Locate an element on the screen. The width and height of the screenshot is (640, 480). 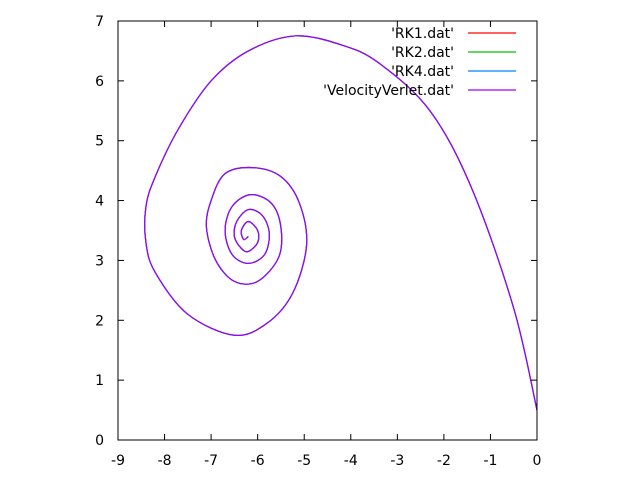
x-tick-label: -7 is located at coordinates (211, 461).